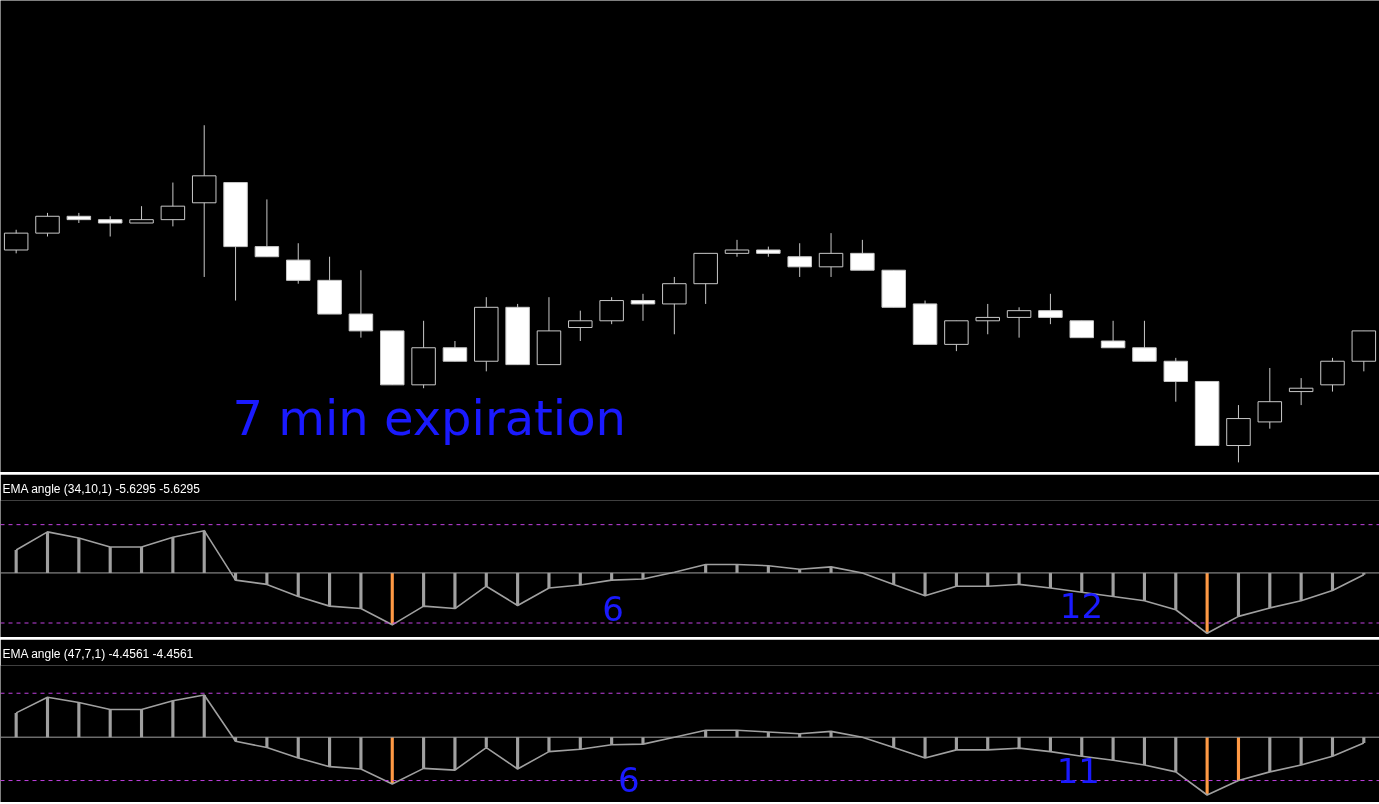  Describe the element at coordinates (101, 488) in the screenshot. I see `chart-title: EMA angle (34,10,1) -5.6295 -5.6295` at that location.